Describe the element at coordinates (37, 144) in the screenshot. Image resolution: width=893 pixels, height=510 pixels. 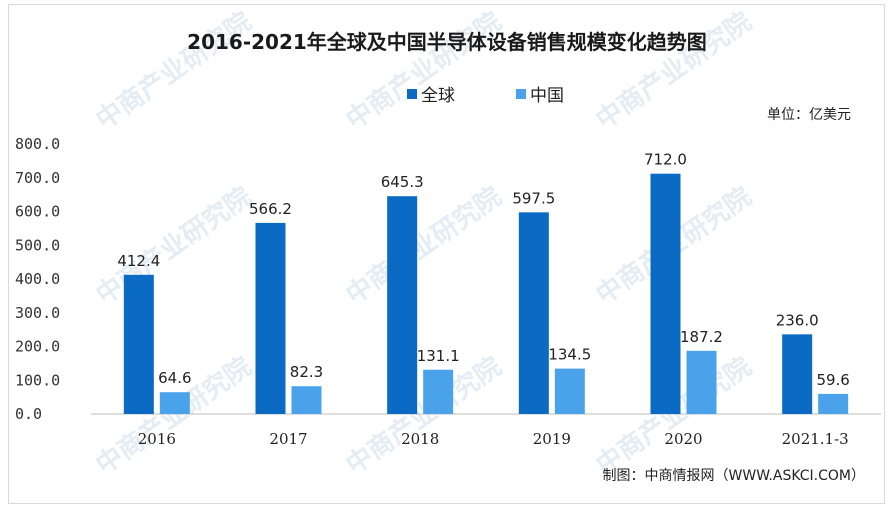
I see `y-tick-label: 800.0` at that location.